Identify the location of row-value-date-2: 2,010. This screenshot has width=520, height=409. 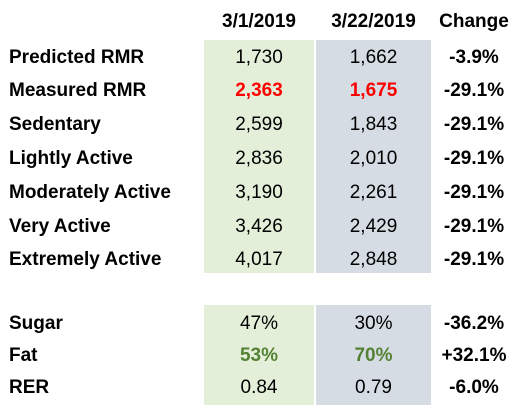
(373, 158).